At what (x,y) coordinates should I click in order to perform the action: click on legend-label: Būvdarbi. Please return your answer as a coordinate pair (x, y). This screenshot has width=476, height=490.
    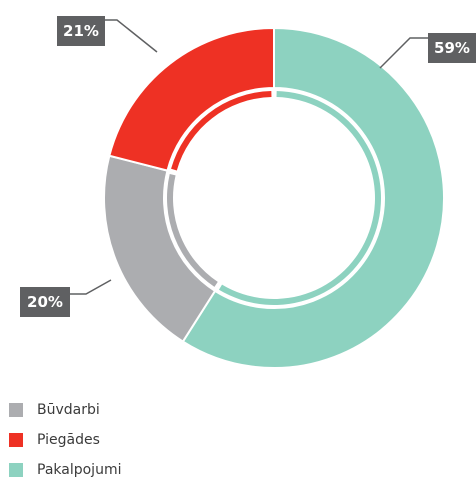
    Looking at the image, I should click on (68, 410).